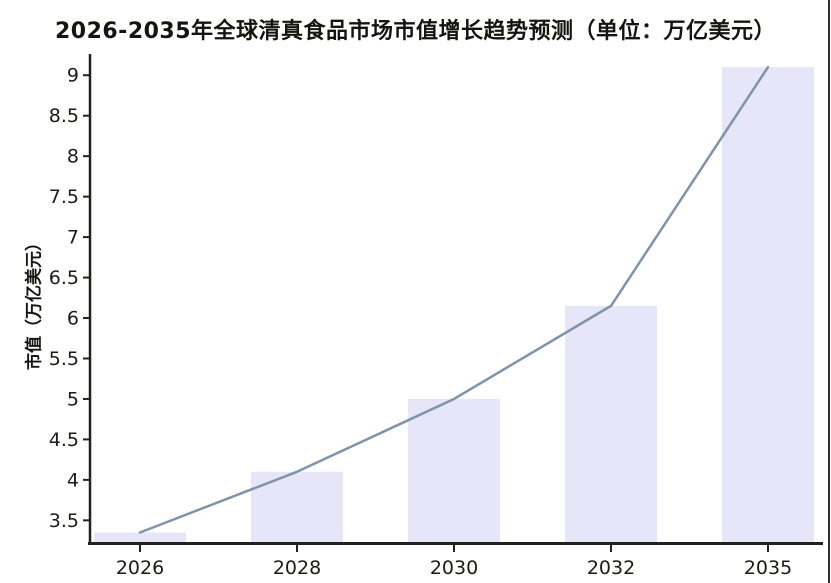 The width and height of the screenshot is (831, 583). Describe the element at coordinates (73, 480) in the screenshot. I see `y-tick-label: 4` at that location.